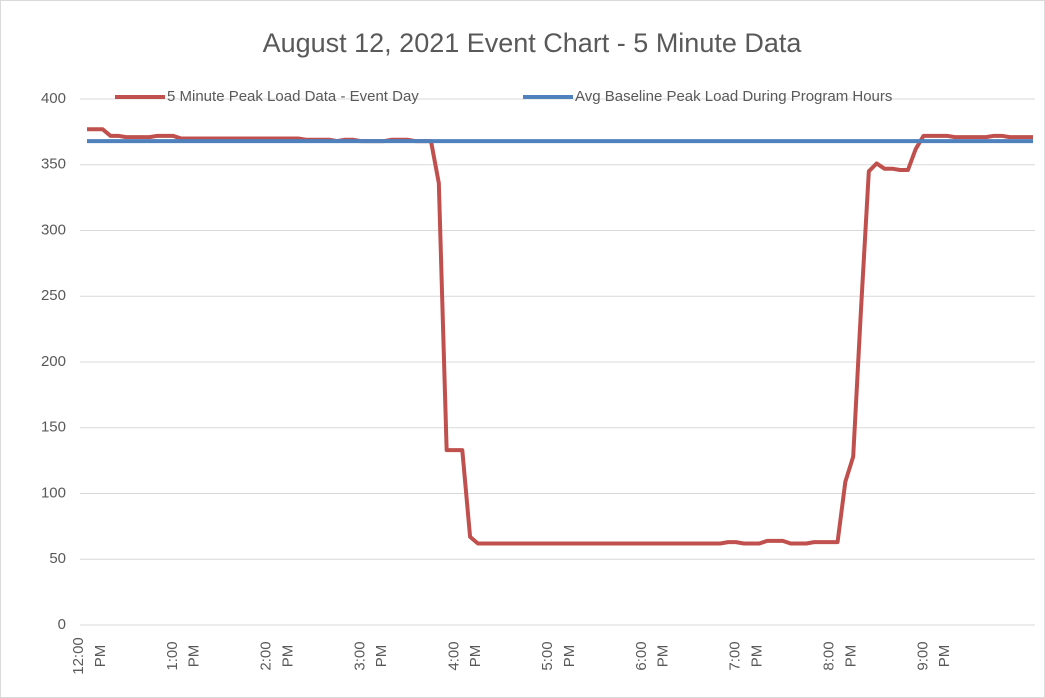 The image size is (1045, 698). I want to click on x-tick-label: 3:00 PM, so click(370, 655).